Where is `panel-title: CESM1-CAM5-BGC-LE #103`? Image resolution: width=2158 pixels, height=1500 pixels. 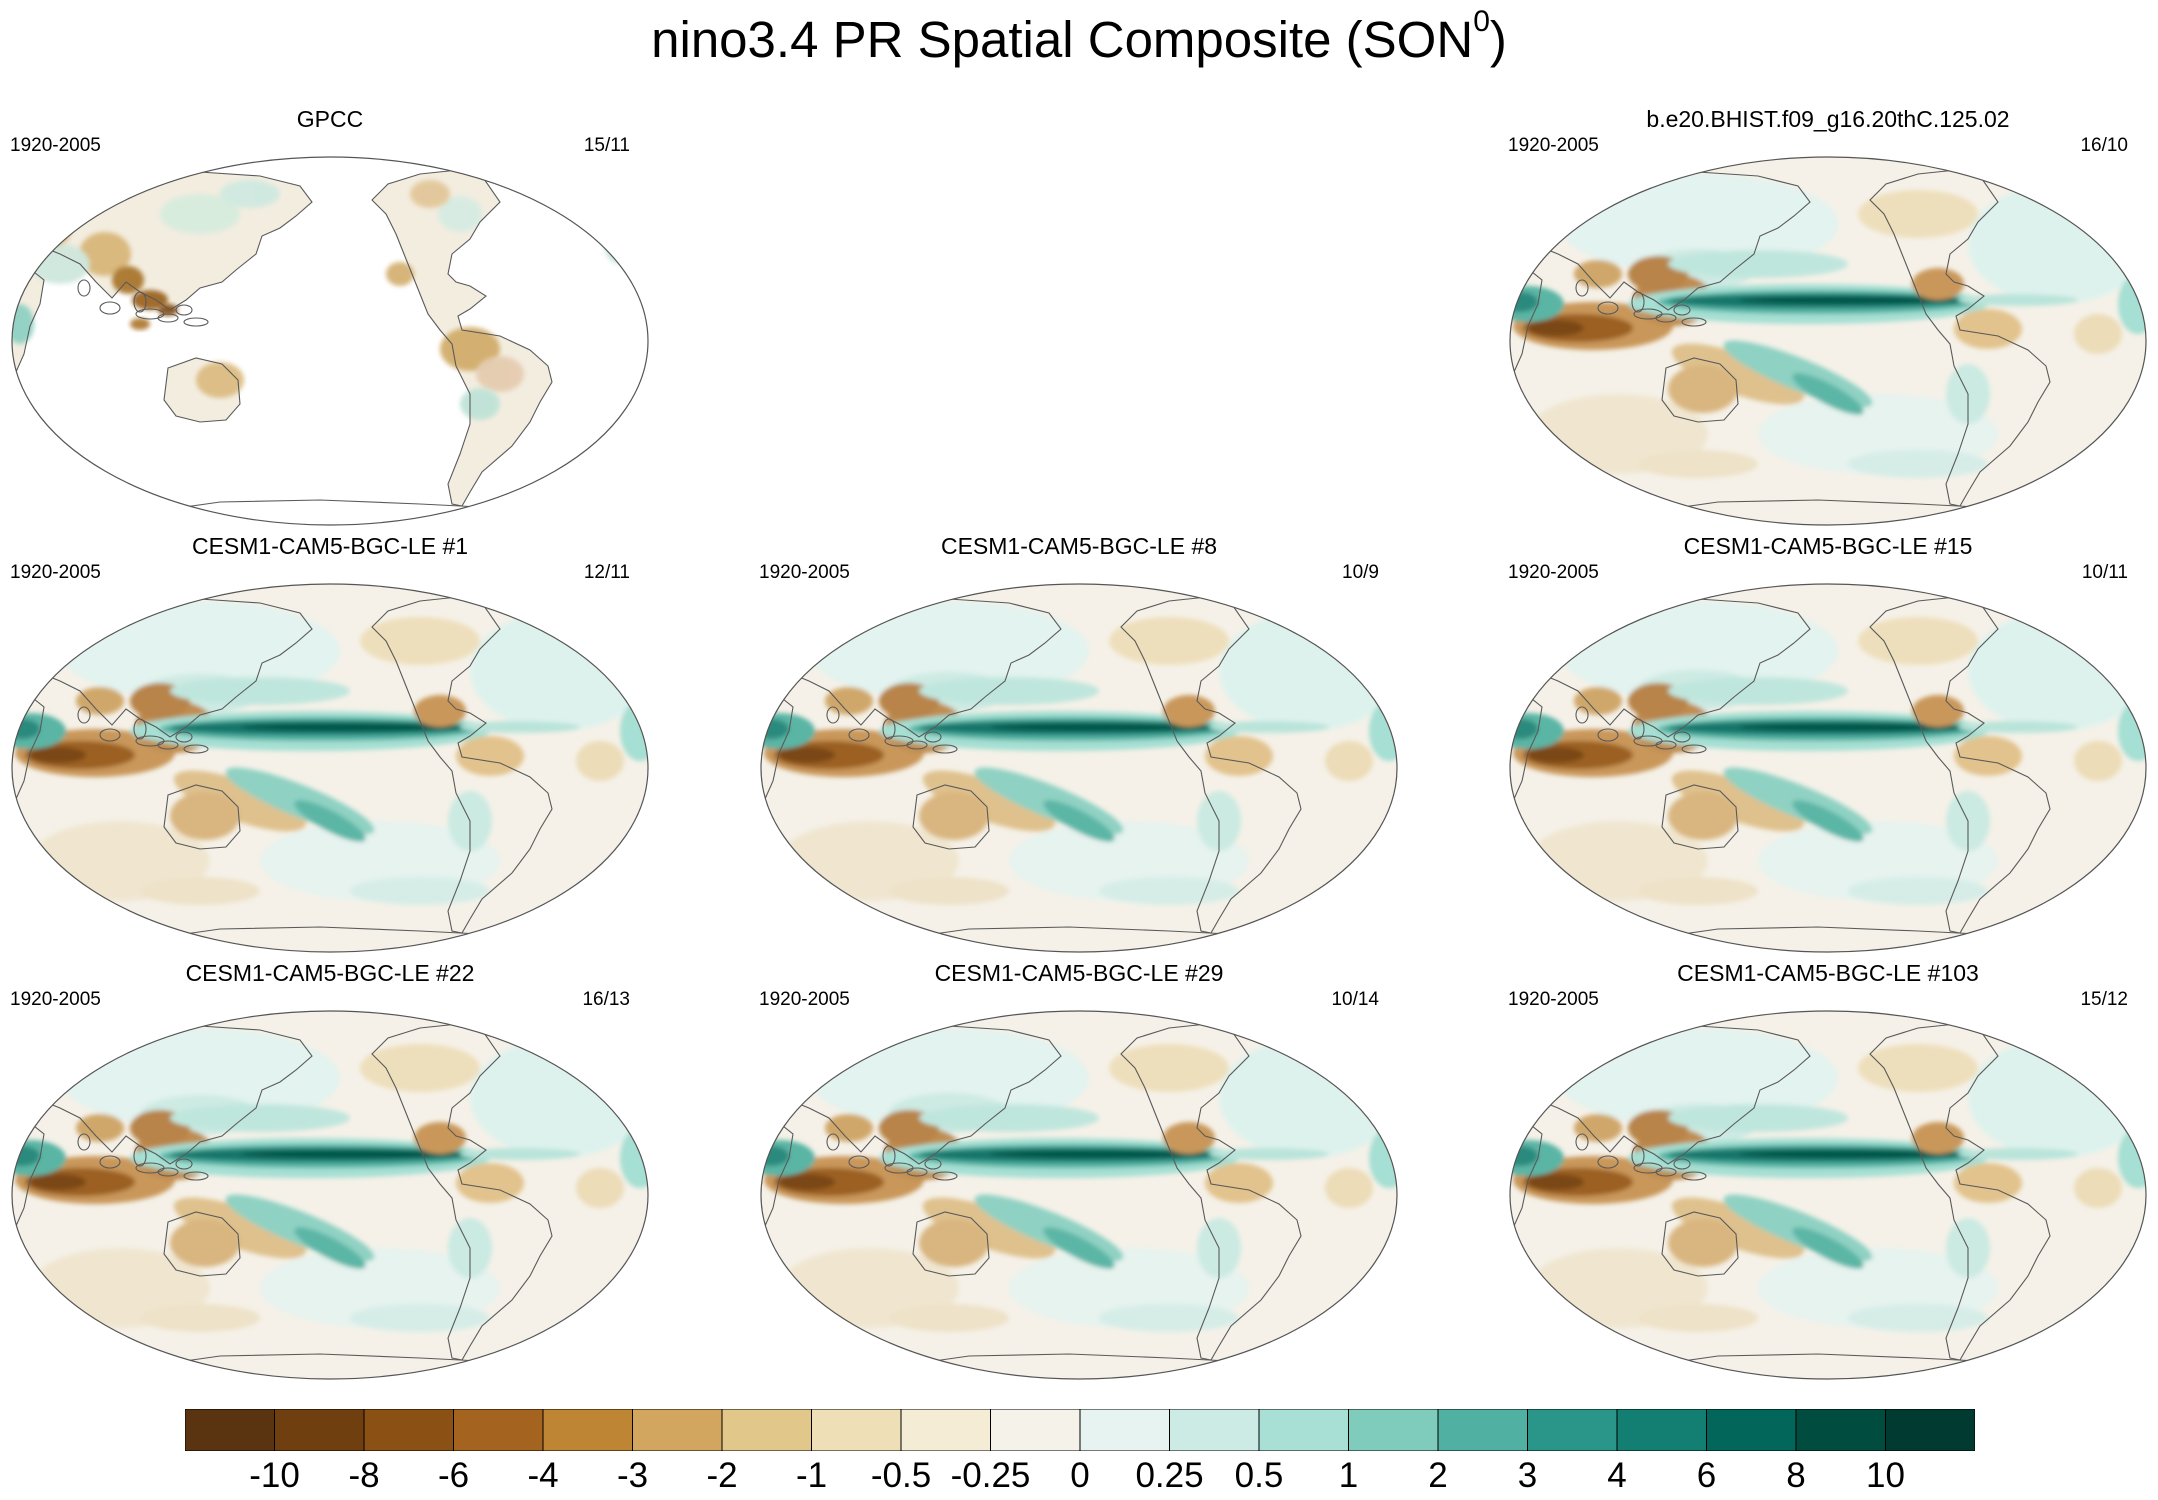 panel-title: CESM1-CAM5-BGC-LE #103 is located at coordinates (1828, 973).